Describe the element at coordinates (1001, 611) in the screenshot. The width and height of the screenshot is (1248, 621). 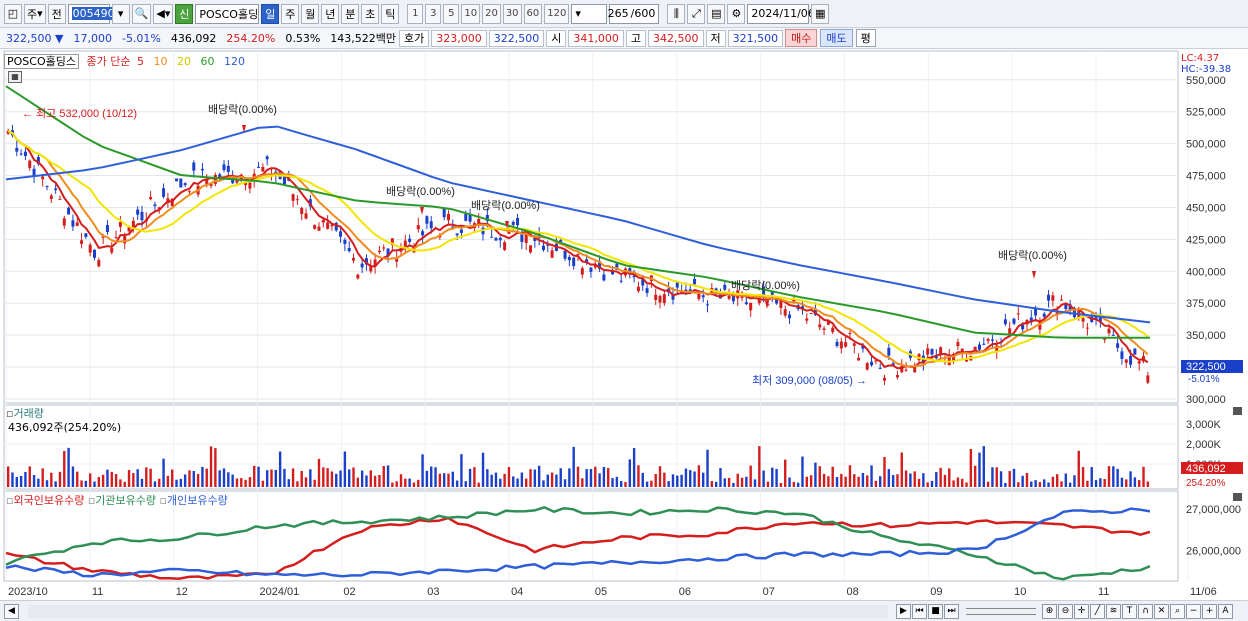
I see `zoom-slider` at that location.